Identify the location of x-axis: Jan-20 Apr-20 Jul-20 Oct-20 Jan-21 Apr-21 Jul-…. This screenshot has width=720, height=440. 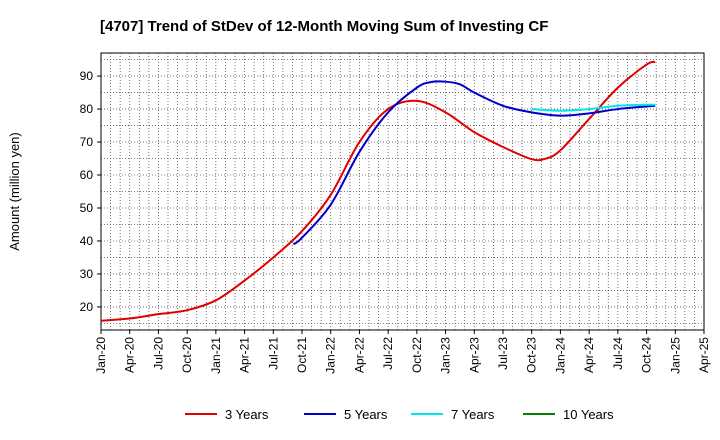
(402, 352).